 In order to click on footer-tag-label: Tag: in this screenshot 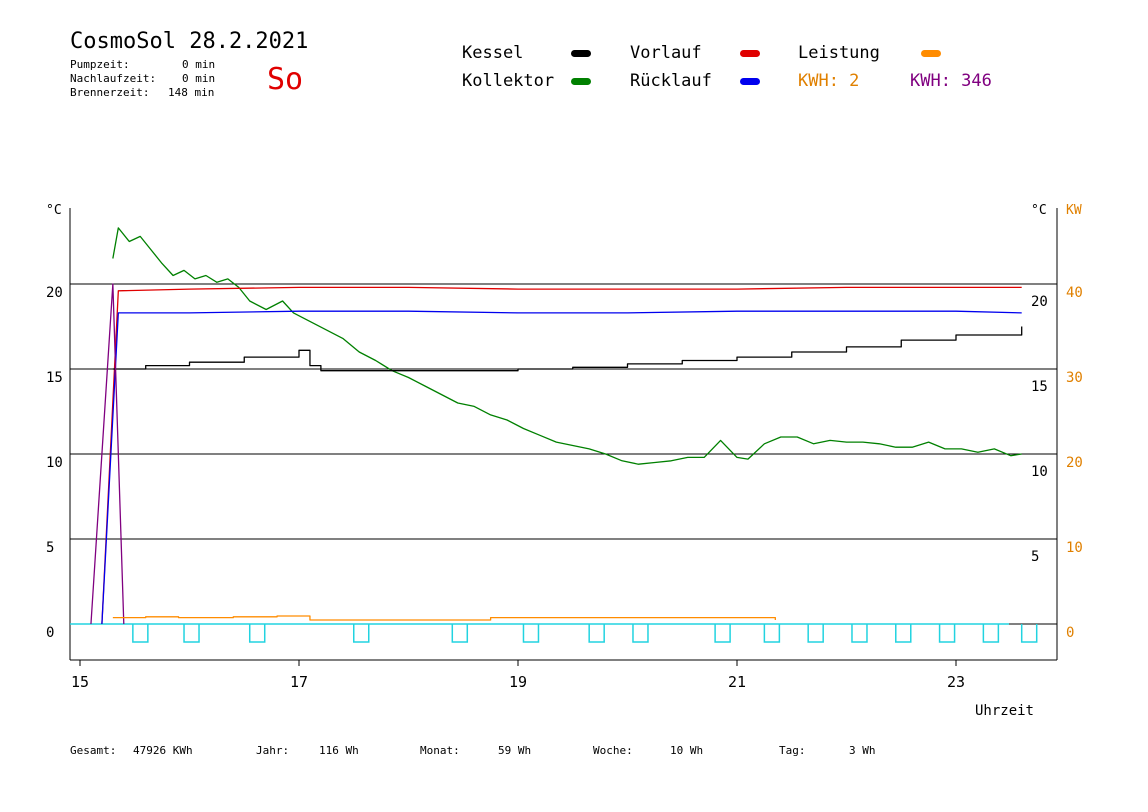, I will do `click(792, 750)`.